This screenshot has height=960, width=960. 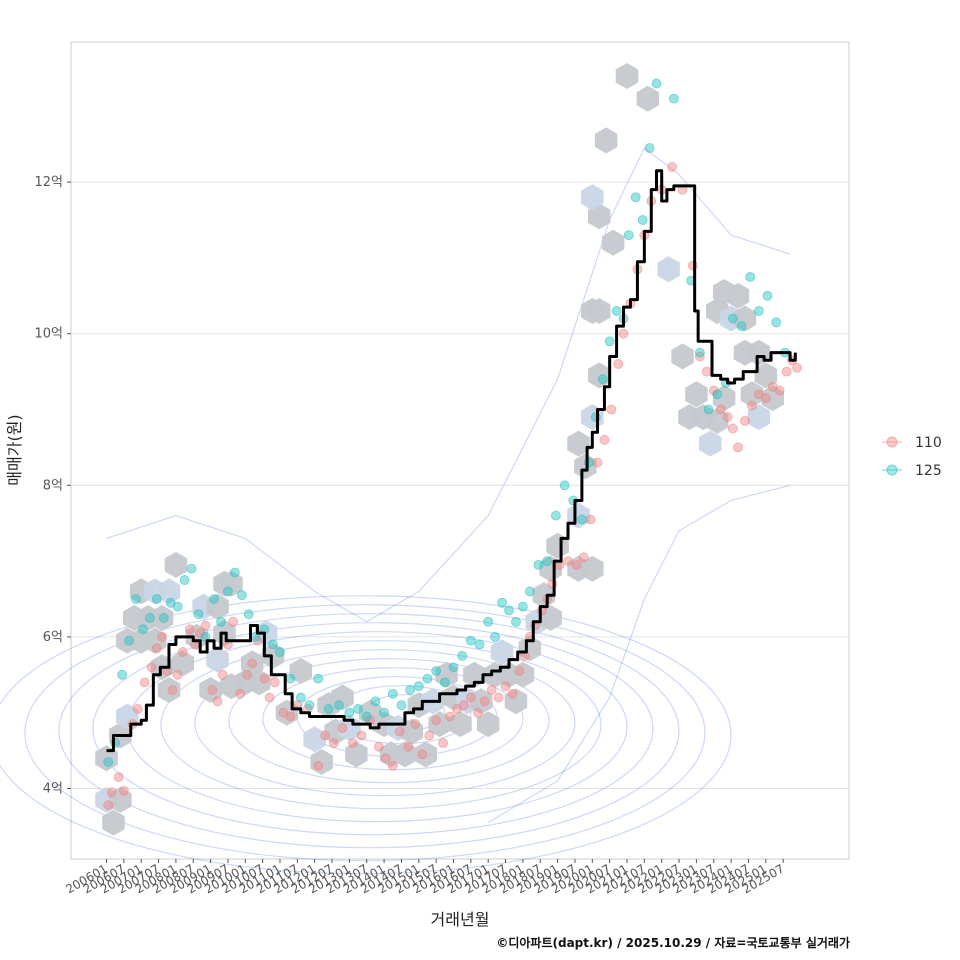 I want to click on y-tick-label: 10억, so click(x=48, y=334).